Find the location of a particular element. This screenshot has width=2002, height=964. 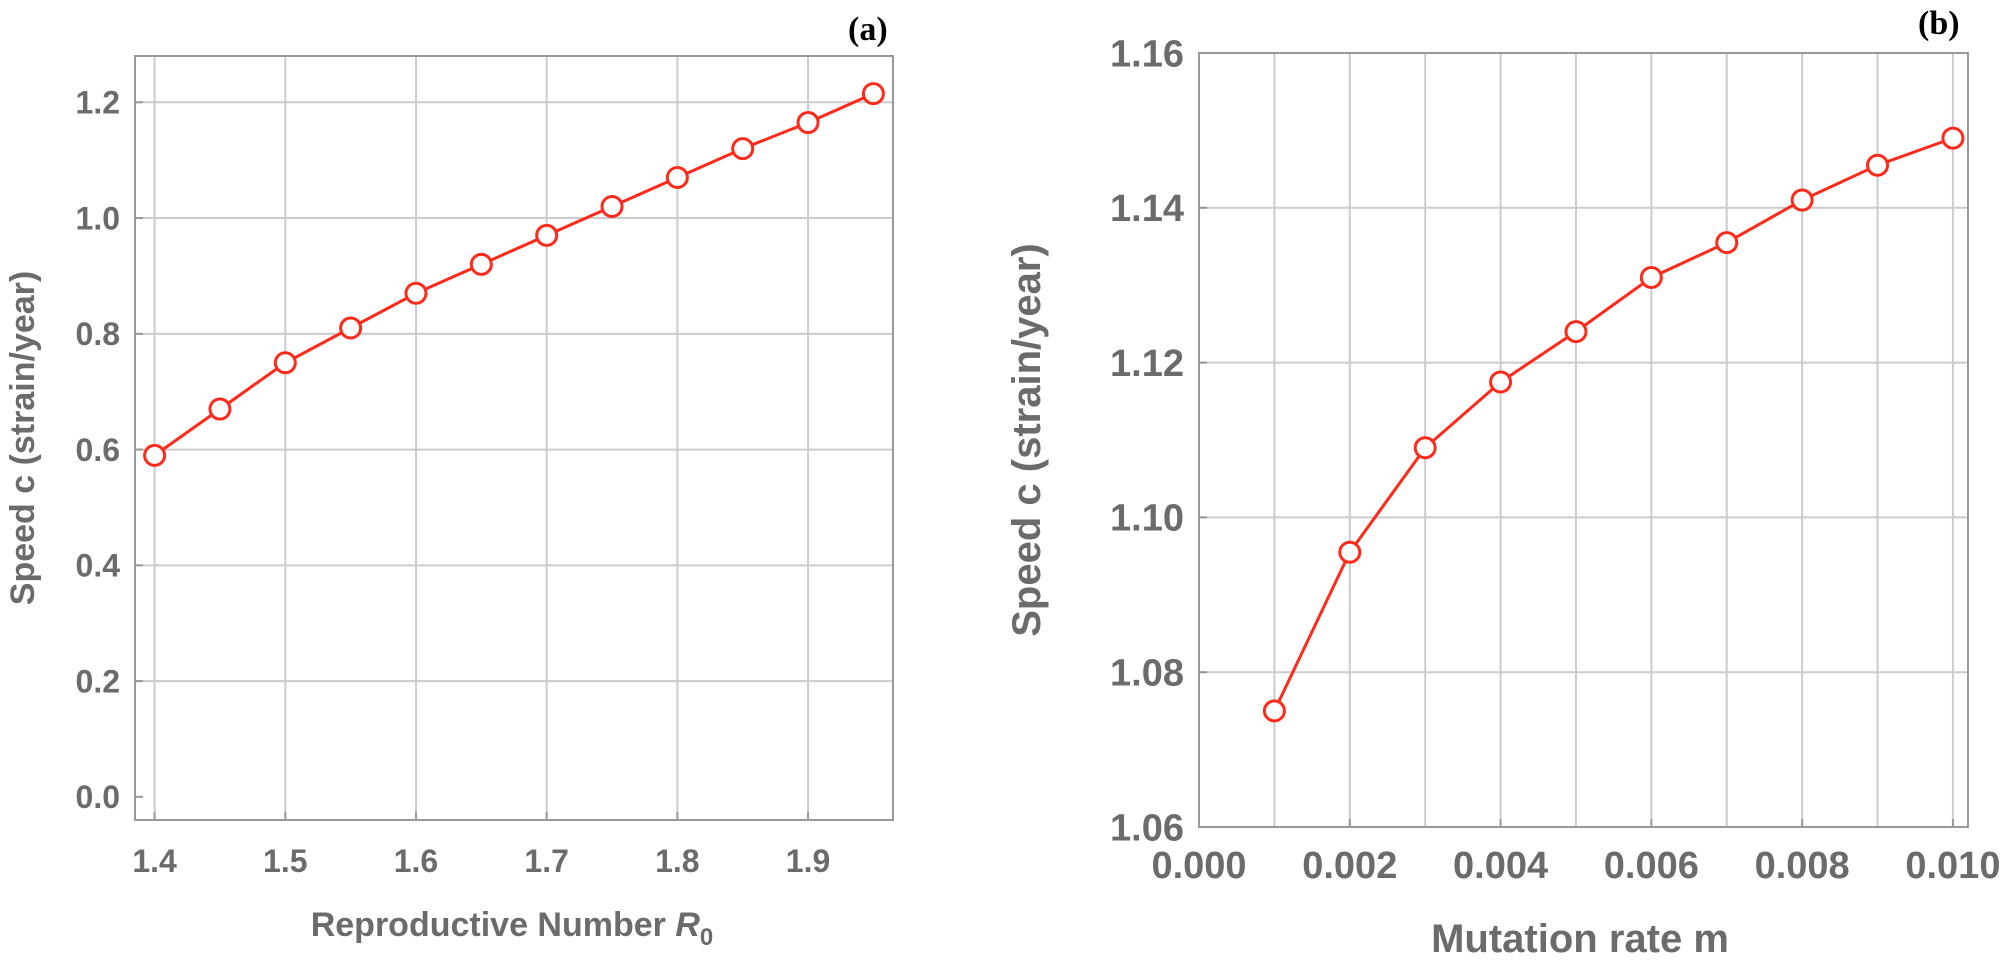

x-tick-label-a-4: 1.8 is located at coordinates (677, 861).